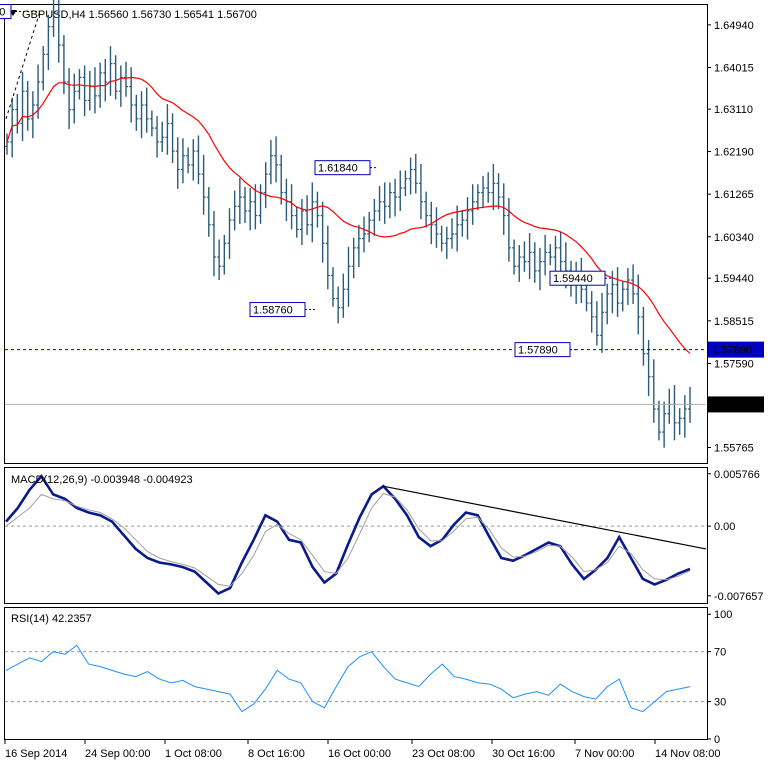  Describe the element at coordinates (733, 110) in the screenshot. I see `price-tick-label: 1.63110` at that location.